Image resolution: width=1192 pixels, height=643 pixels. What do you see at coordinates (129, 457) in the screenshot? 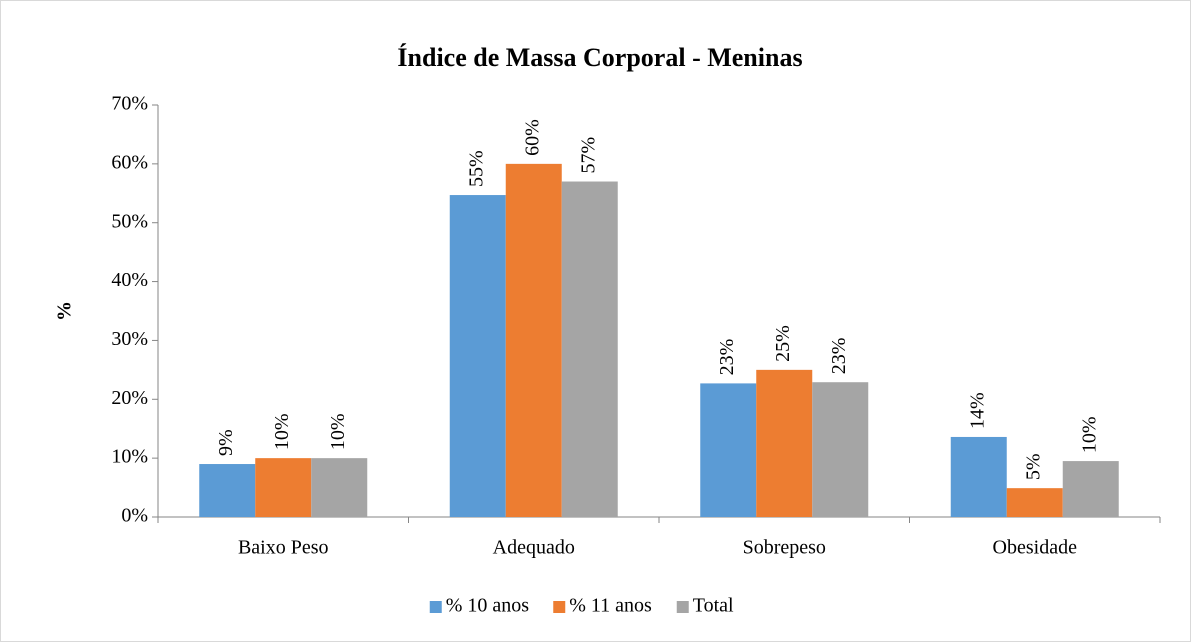
I see `y-tick-label: 10%` at bounding box center [129, 457].